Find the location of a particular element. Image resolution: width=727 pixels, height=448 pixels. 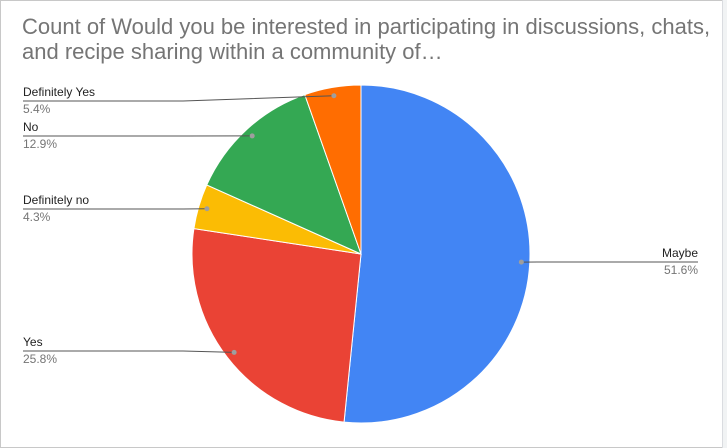

slice-label-definitely-no: Definitely no is located at coordinates (56, 200).